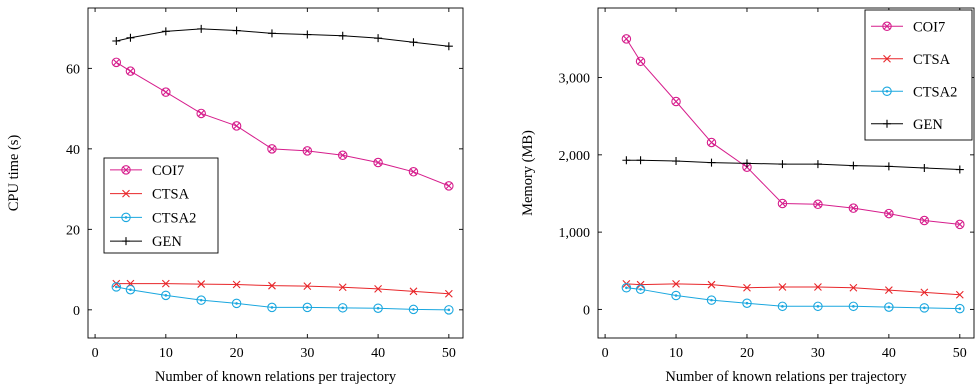 Image resolution: width=979 pixels, height=387 pixels. Describe the element at coordinates (14, 173) in the screenshot. I see `y-axis-label: CPU time (s)` at that location.